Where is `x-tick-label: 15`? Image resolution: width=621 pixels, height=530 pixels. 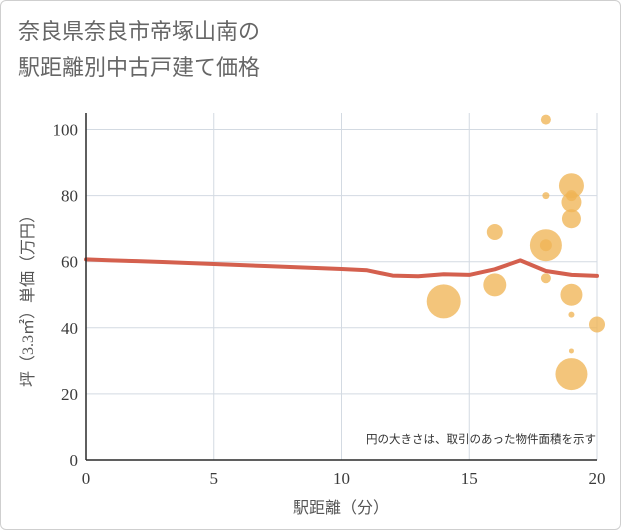
x-tick-label: 15 is located at coordinates (469, 478).